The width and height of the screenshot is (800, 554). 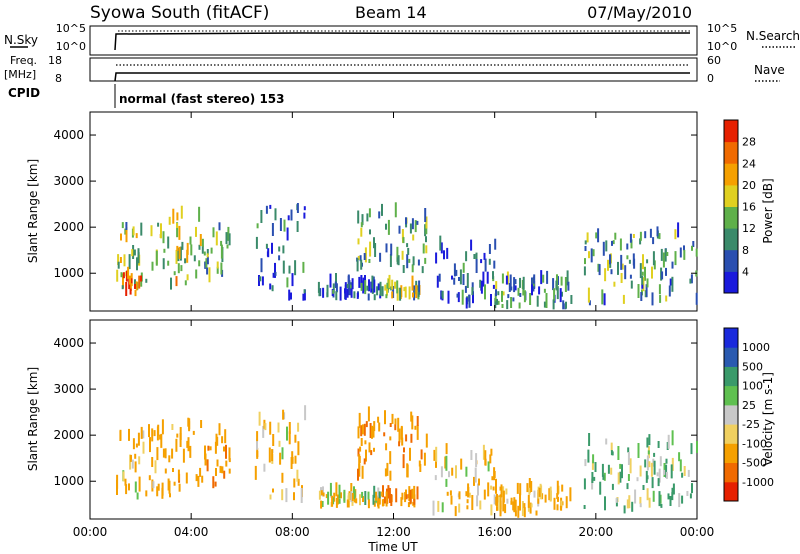 What do you see at coordinates (68, 135) in the screenshot?
I see `y-tick-label: 4000` at bounding box center [68, 135].